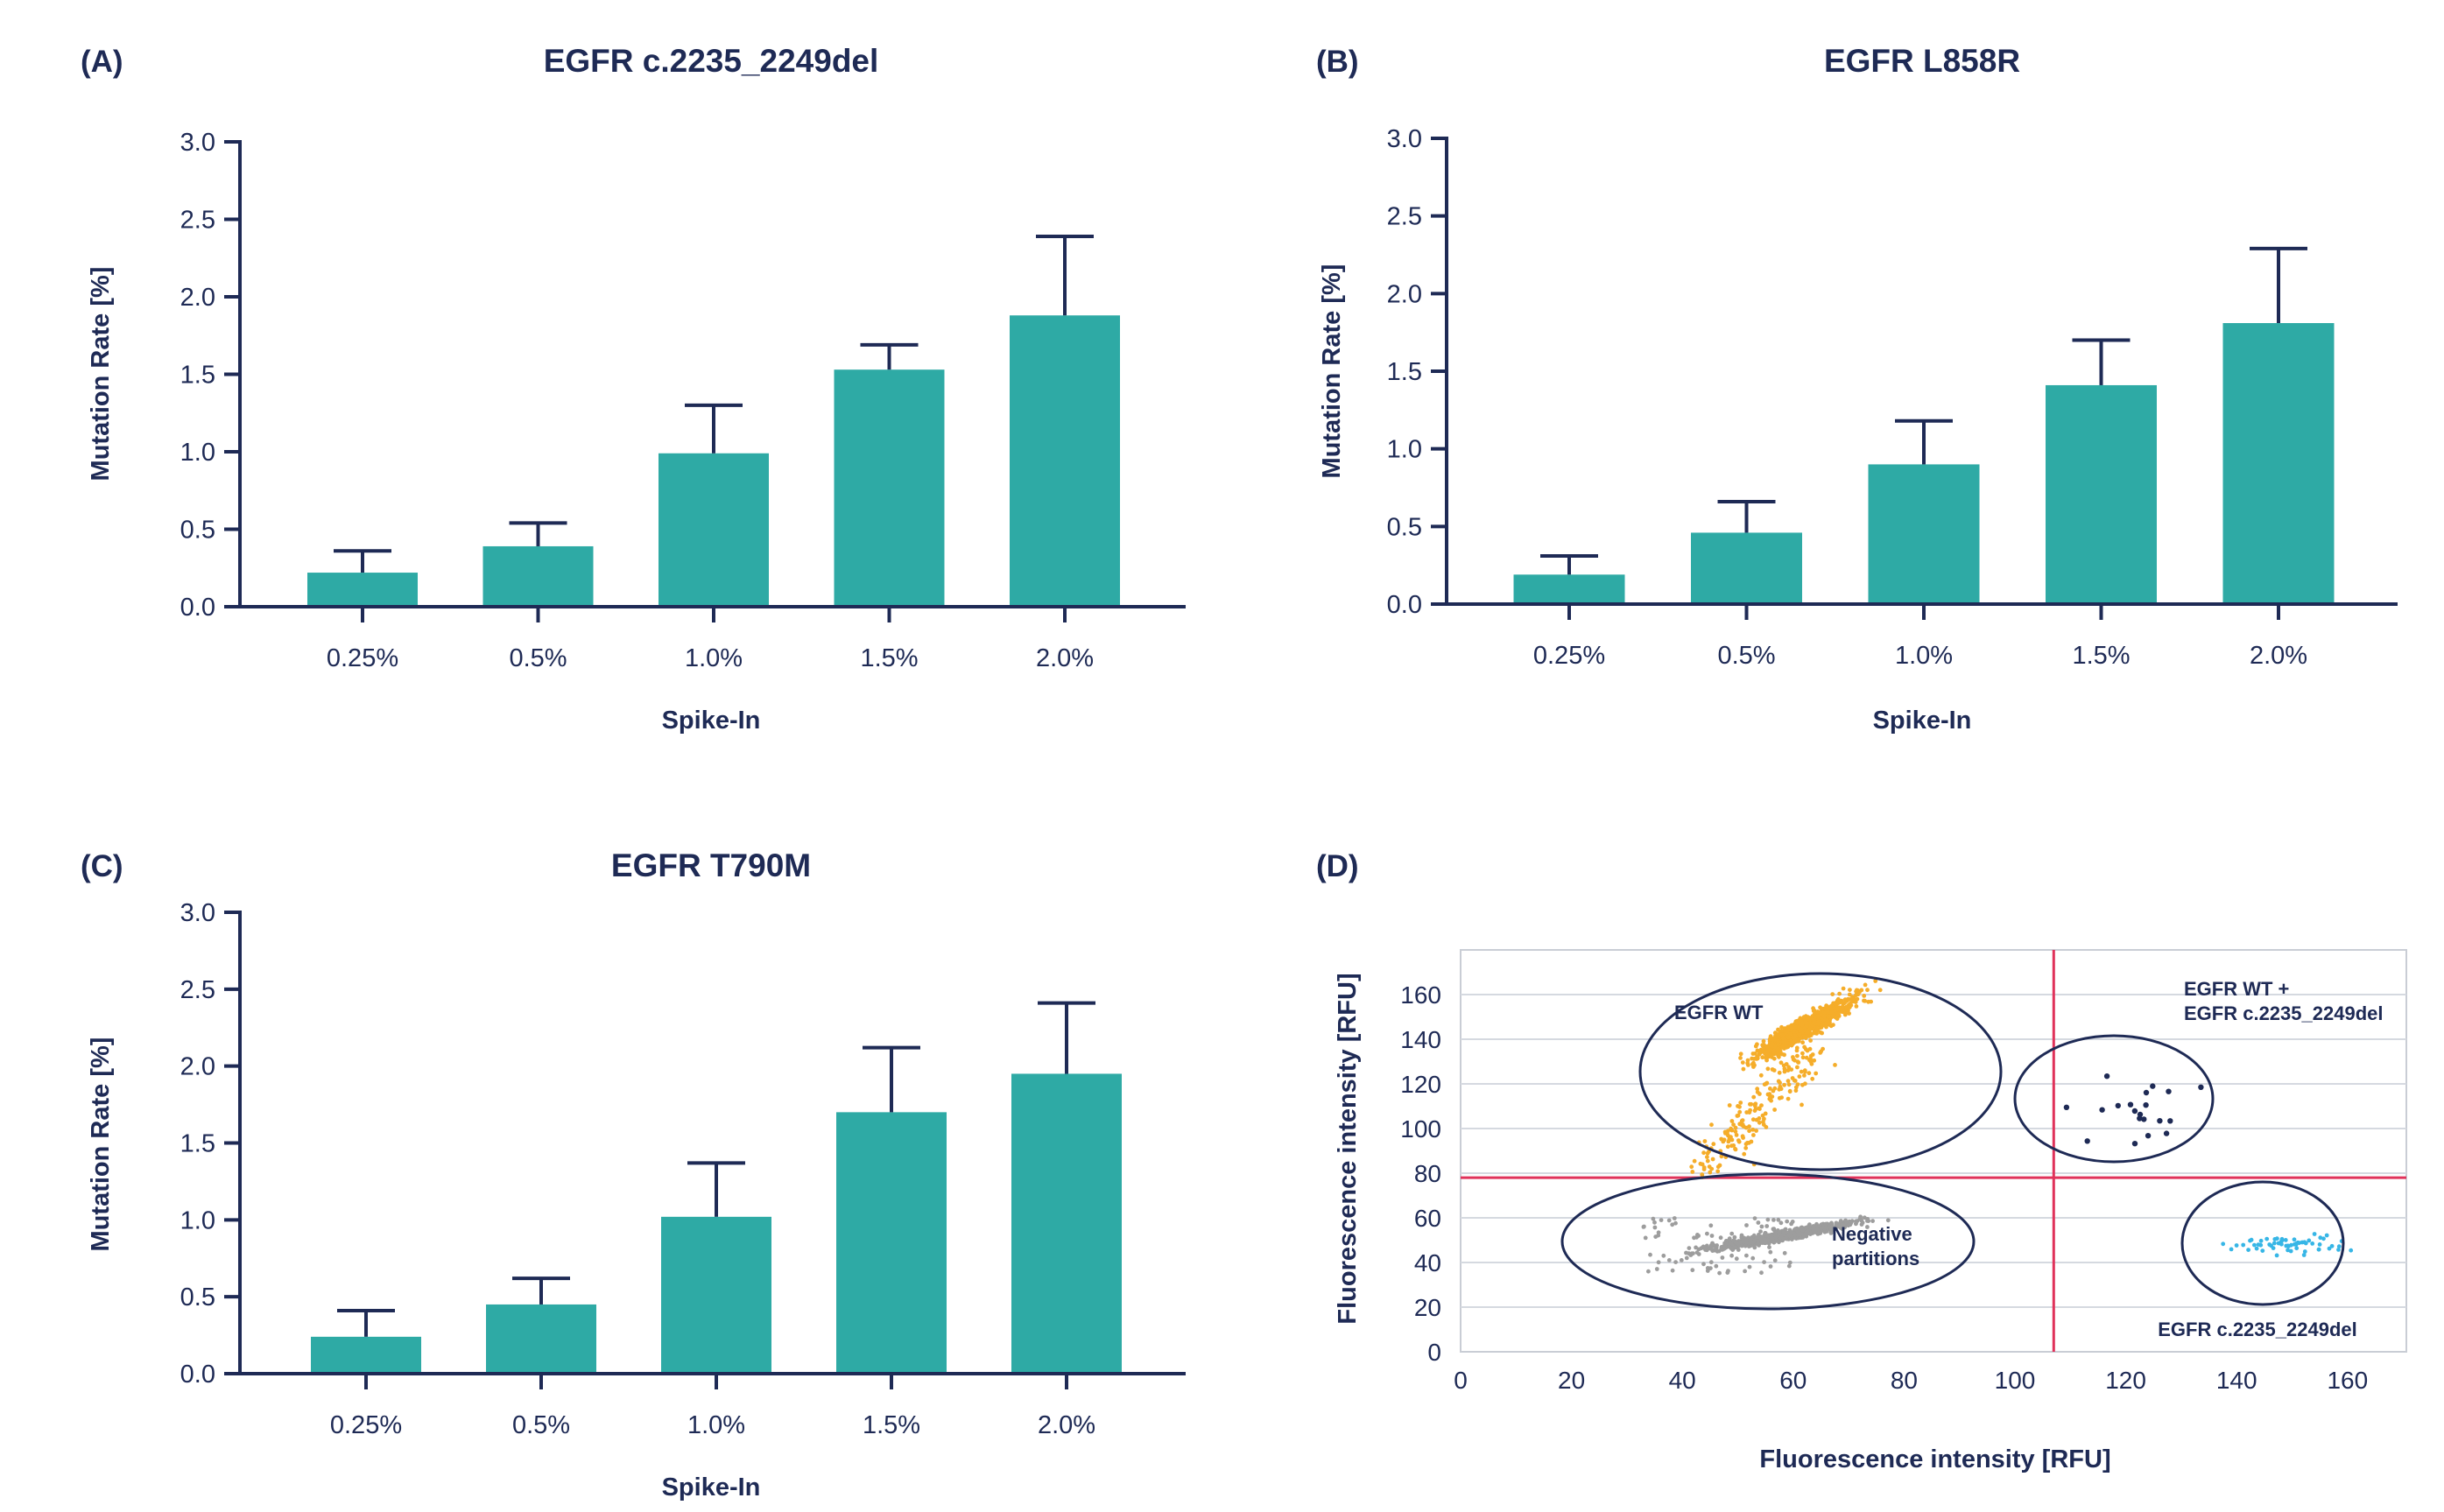  I want to click on y-tick-label: 3.0, so click(197, 913).